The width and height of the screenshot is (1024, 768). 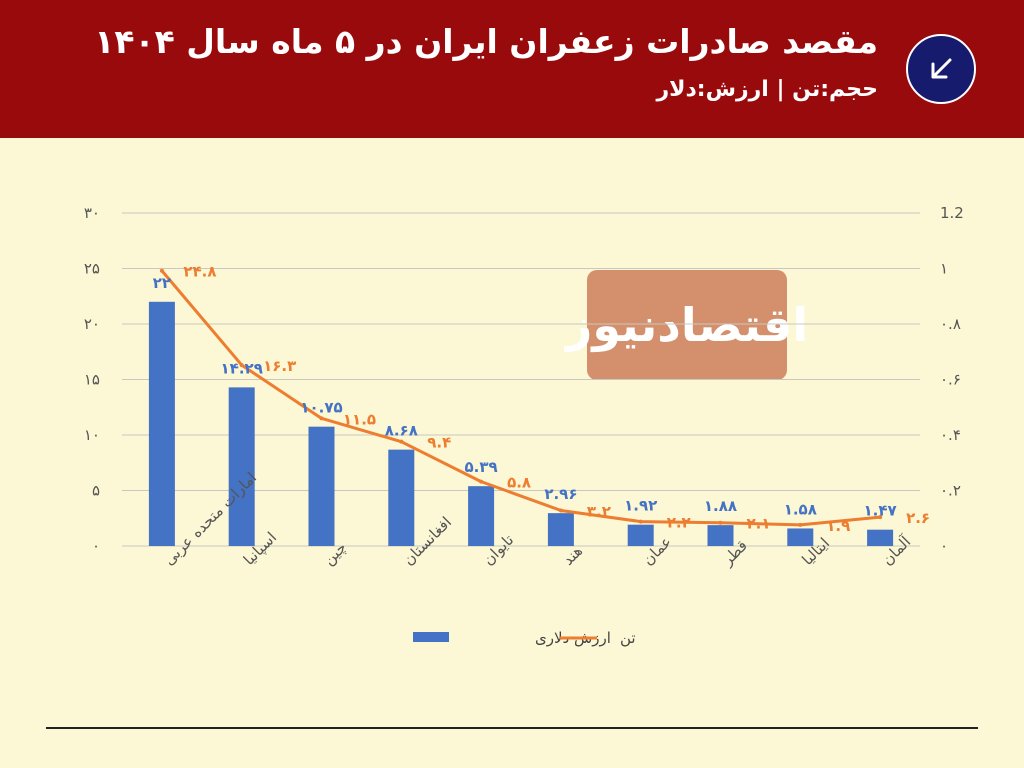 What do you see at coordinates (519, 483) in the screenshot?
I see `line-value-label: ۵.۸` at bounding box center [519, 483].